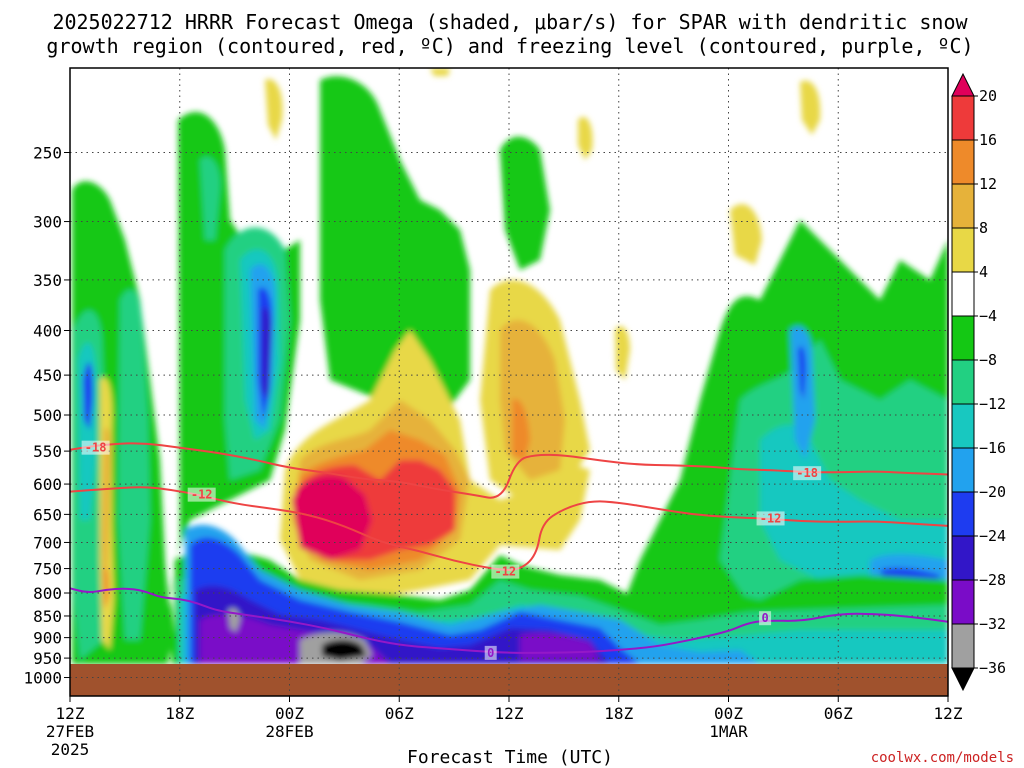 The width and height of the screenshot is (1024, 768). What do you see at coordinates (992, 404) in the screenshot?
I see `colorbar-tick-label: −12` at bounding box center [992, 404].